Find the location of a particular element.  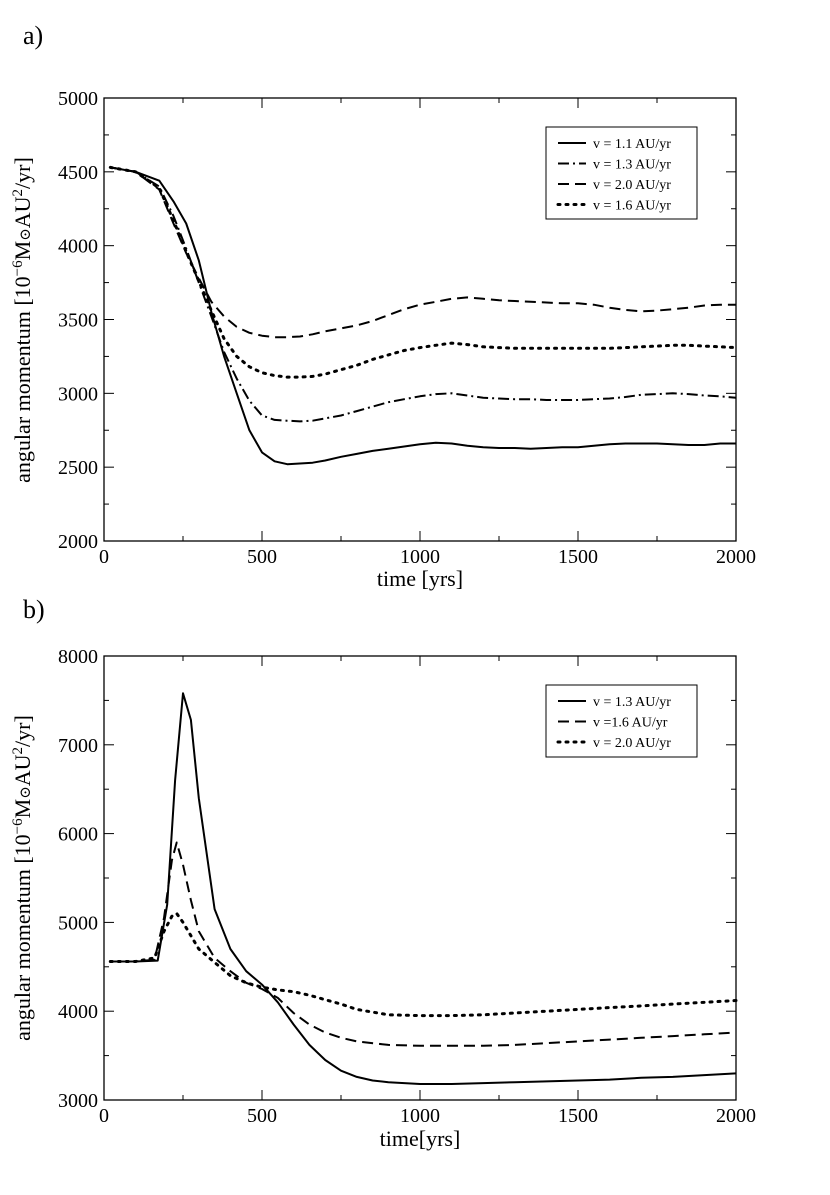

legend-label: v = 1.6 AU/yr is located at coordinates (632, 206).